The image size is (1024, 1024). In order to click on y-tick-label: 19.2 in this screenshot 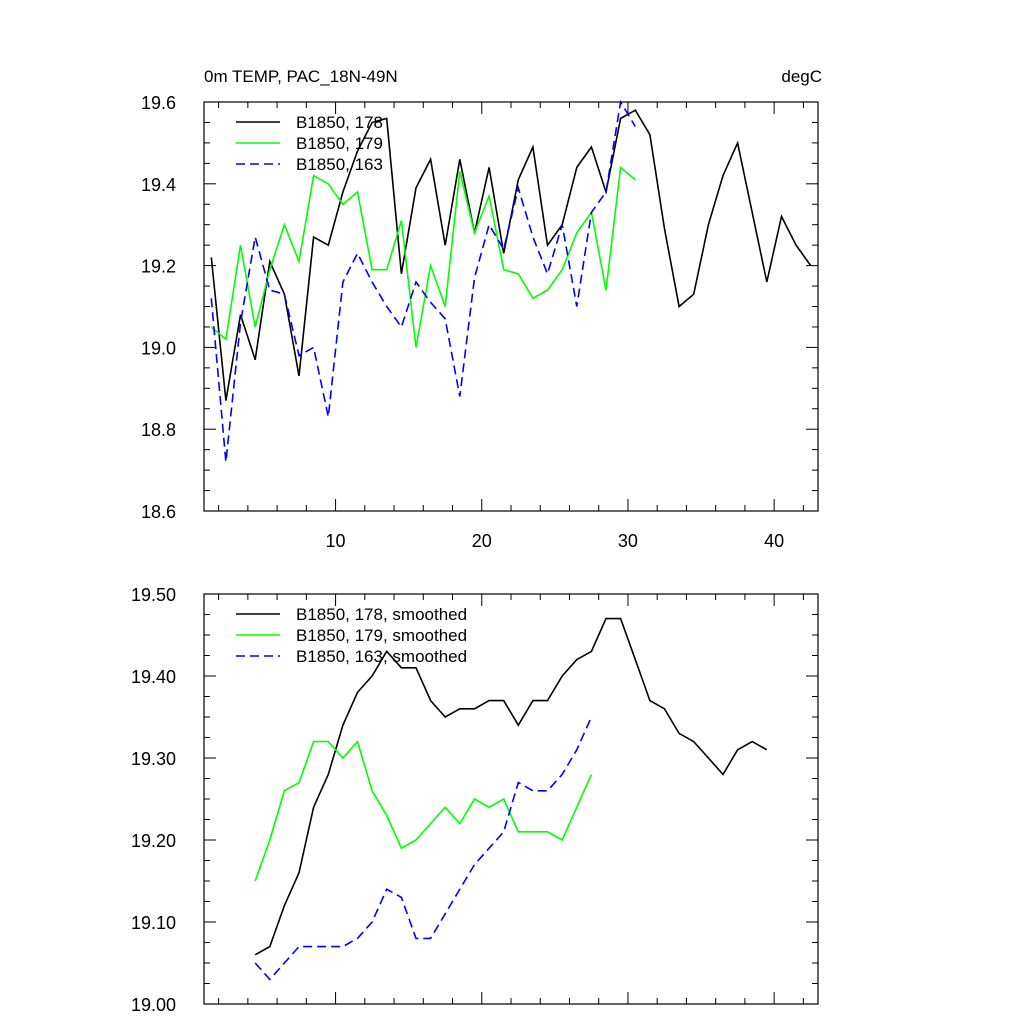, I will do `click(158, 267)`.